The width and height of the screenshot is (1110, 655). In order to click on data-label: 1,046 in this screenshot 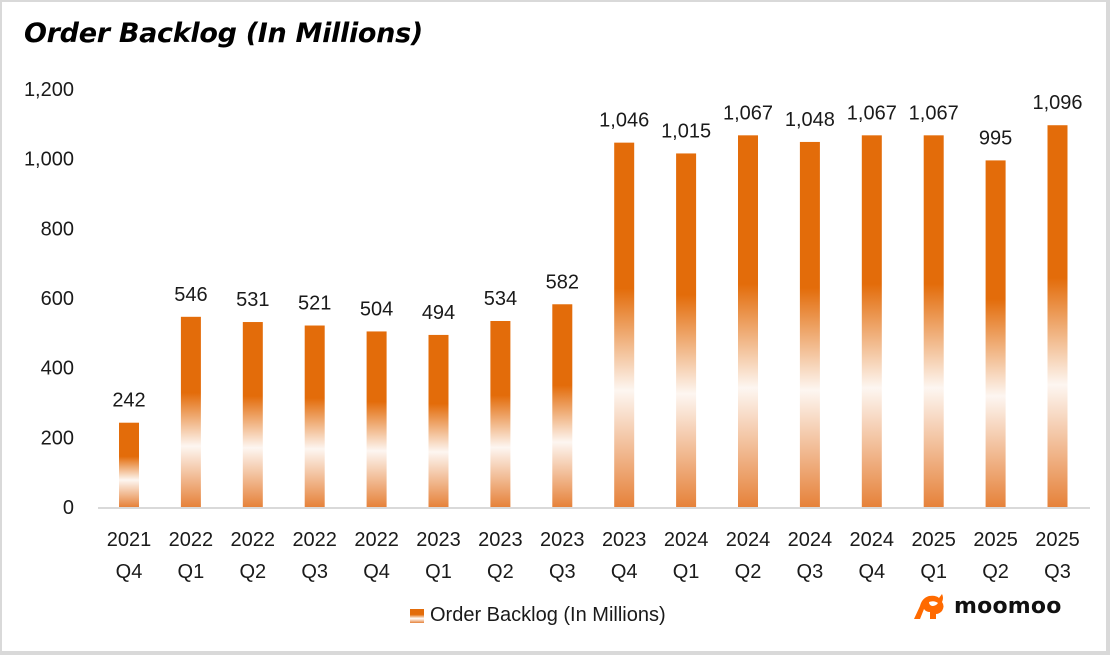, I will do `click(624, 121)`.